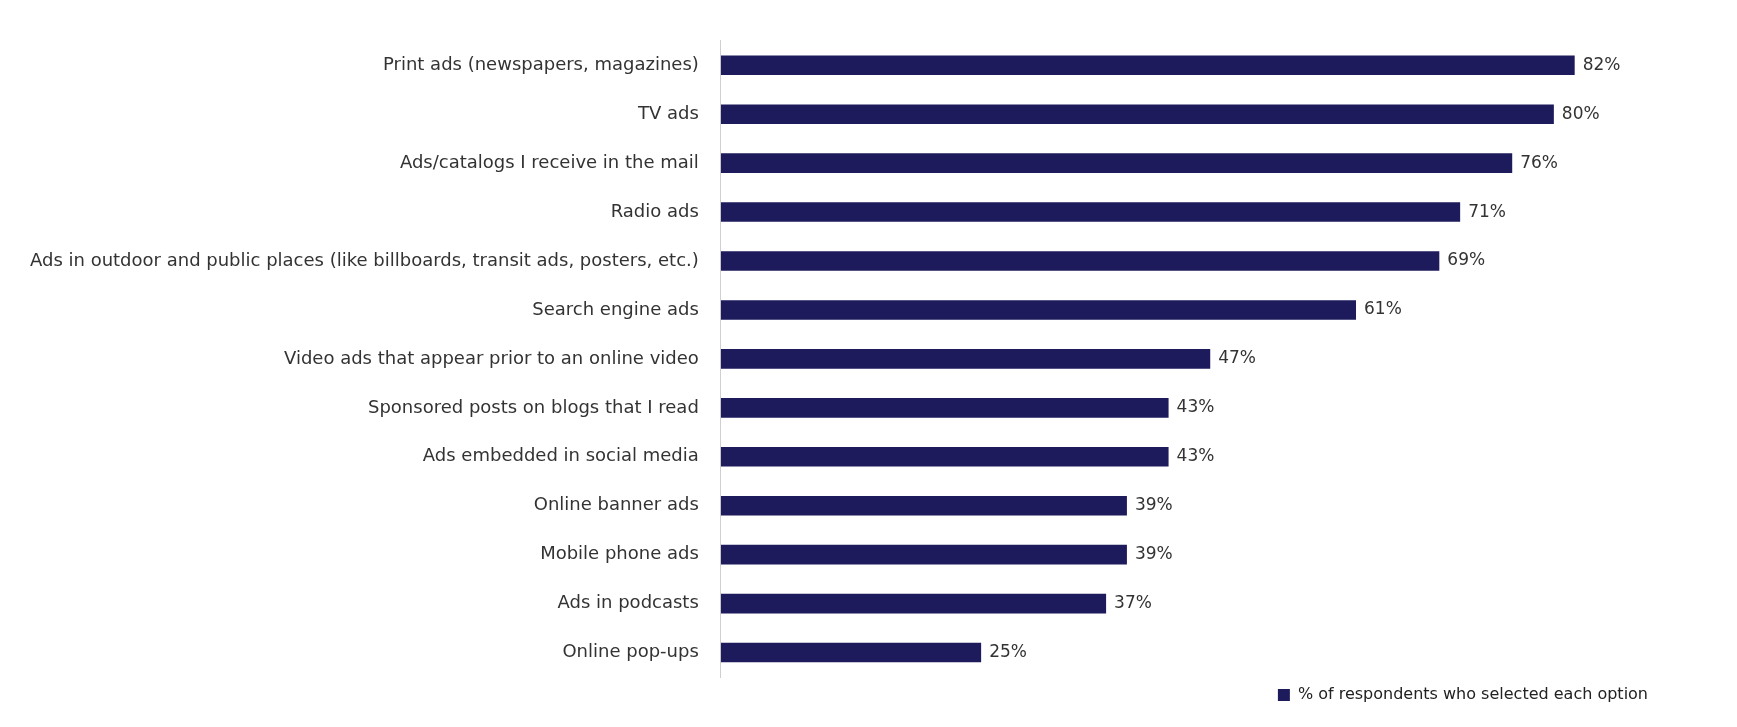 This screenshot has width=1737, height=727. Describe the element at coordinates (619, 553) in the screenshot. I see `y-tick-label: Mobile phone ads` at that location.